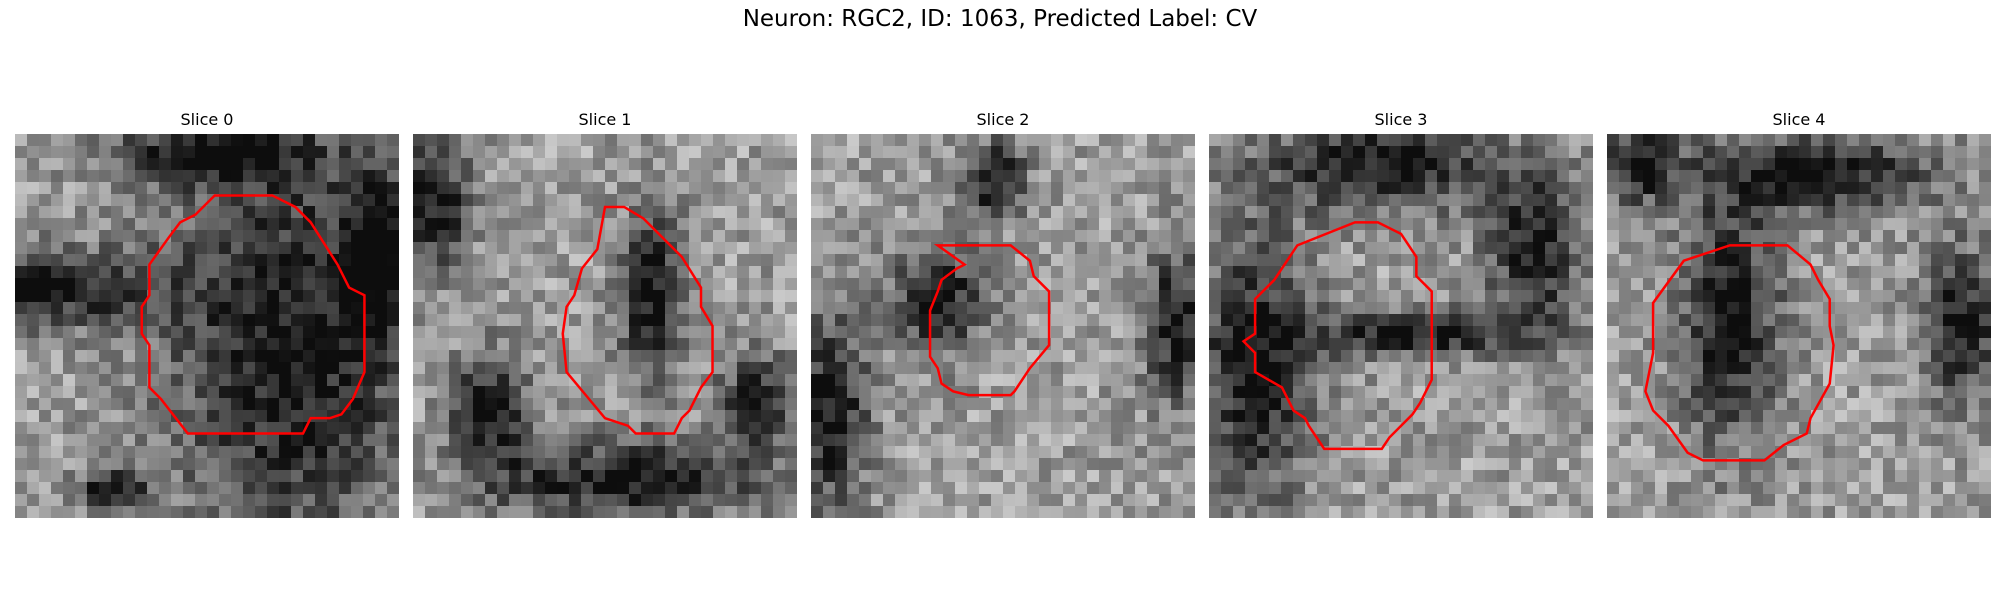 The image size is (2000, 600). Describe the element at coordinates (1401, 119) in the screenshot. I see `slice-title-3: Slice 3` at that location.